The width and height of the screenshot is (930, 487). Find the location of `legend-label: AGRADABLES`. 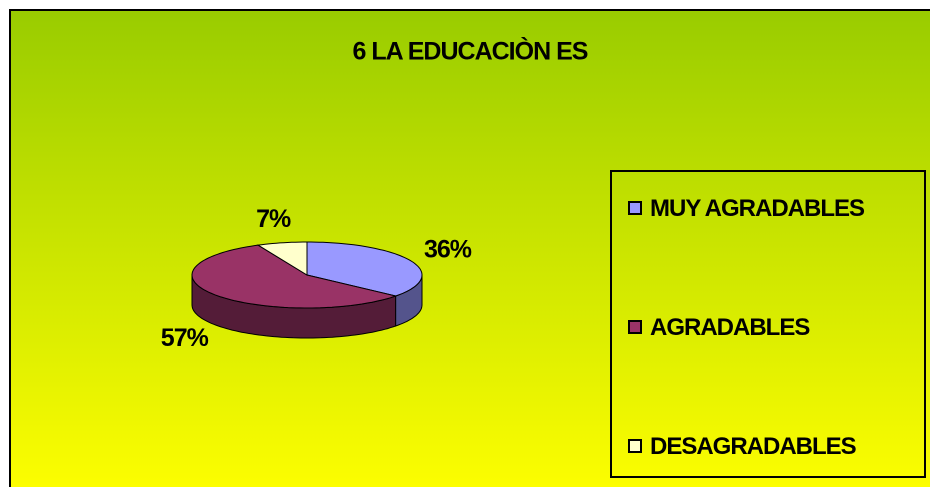

legend-label: AGRADABLES is located at coordinates (730, 327).